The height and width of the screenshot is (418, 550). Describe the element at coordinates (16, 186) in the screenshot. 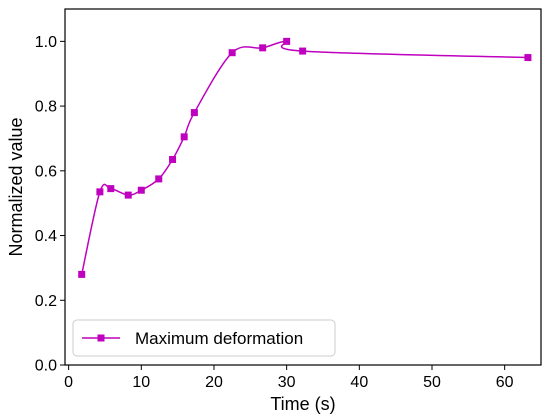

I see `y-axis-label: Normalized value` at that location.